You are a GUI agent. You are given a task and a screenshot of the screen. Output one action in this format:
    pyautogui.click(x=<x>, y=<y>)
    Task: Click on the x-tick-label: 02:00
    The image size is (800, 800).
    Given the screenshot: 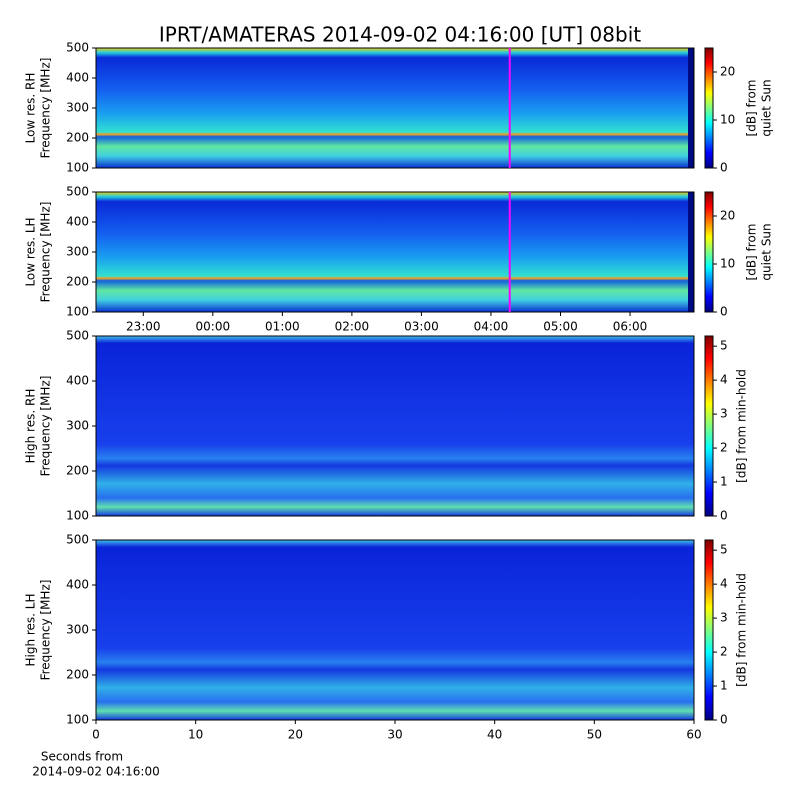 What is the action you would take?
    pyautogui.click(x=352, y=327)
    